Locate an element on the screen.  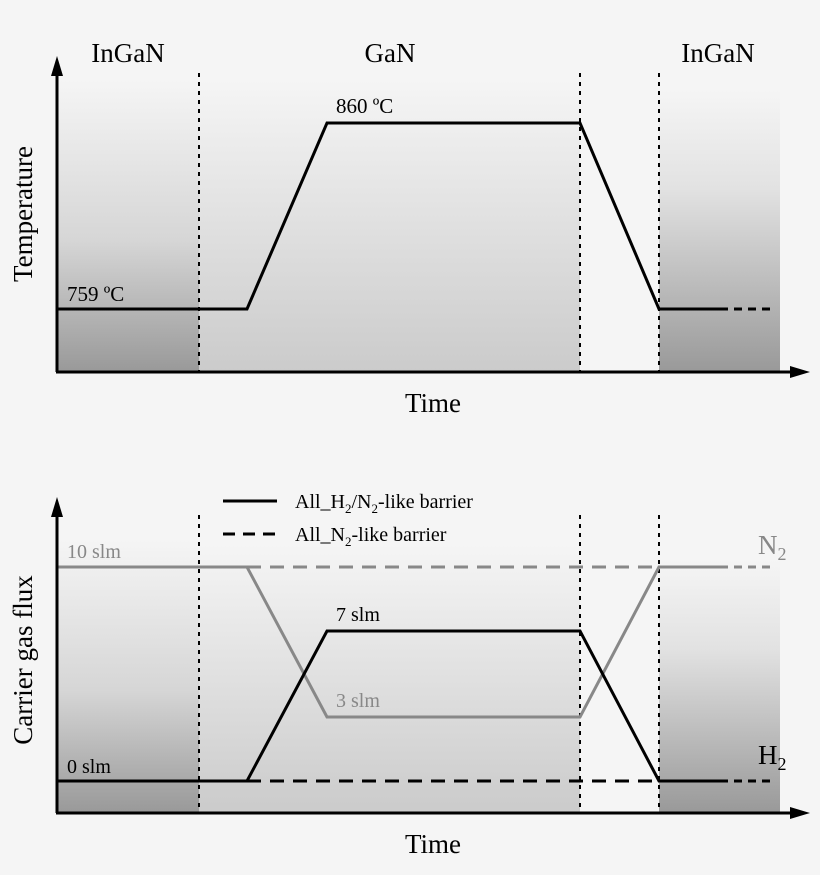
h2-high-label: 7 slm is located at coordinates (358, 615).